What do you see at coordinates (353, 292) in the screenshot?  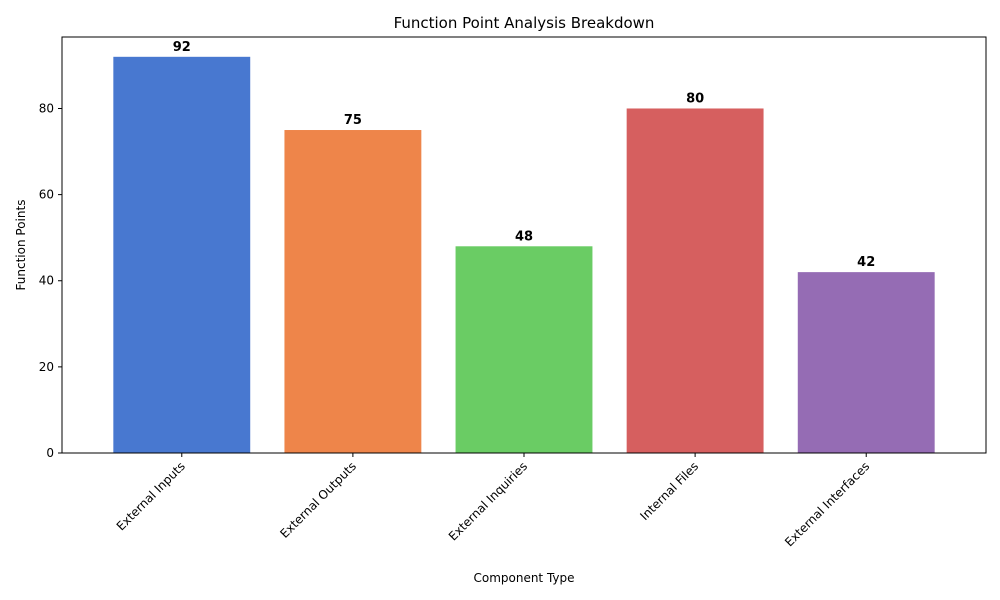 I see `bar-external-outputs` at bounding box center [353, 292].